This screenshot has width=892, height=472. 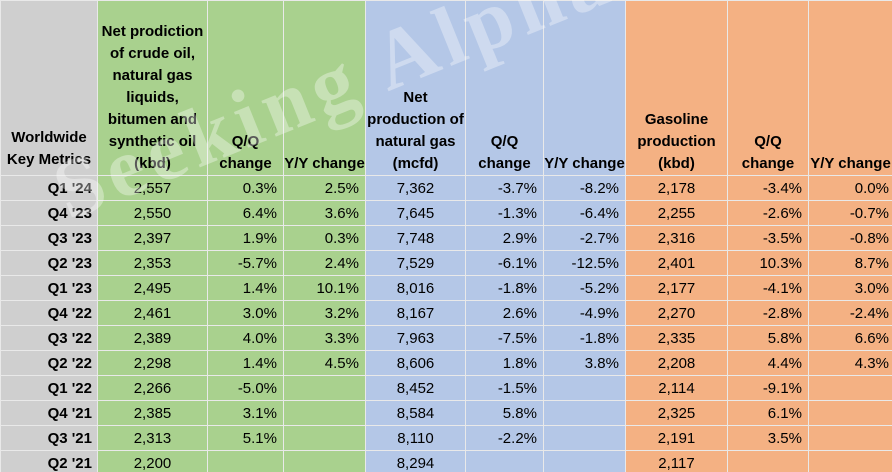 I want to click on gasoline-qq: -9.1%, so click(x=768, y=388).